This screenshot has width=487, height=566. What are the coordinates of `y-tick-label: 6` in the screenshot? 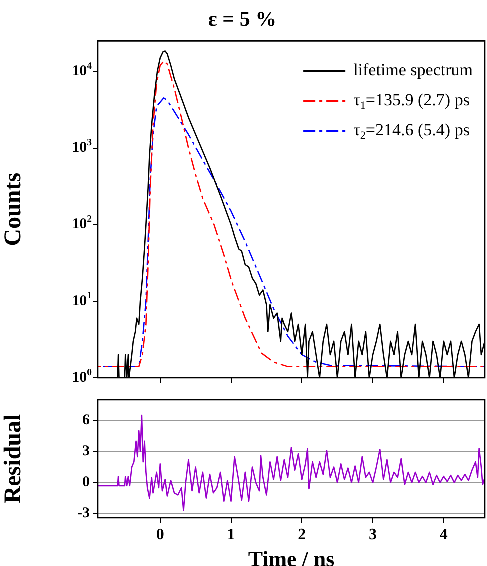 It's located at (86, 420).